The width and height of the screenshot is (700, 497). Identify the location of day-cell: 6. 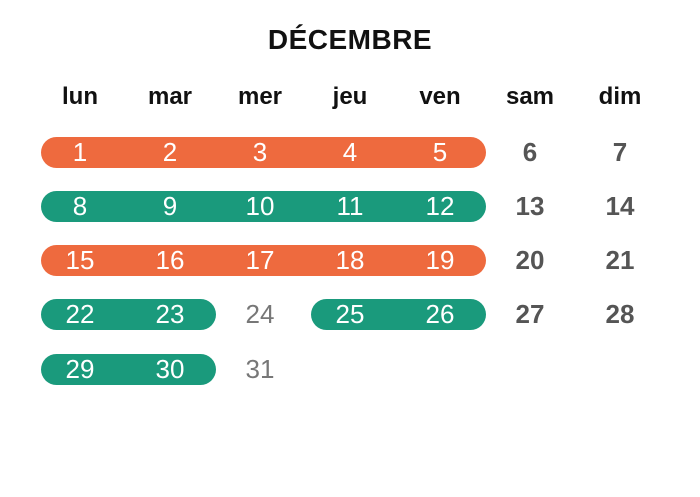
(530, 151).